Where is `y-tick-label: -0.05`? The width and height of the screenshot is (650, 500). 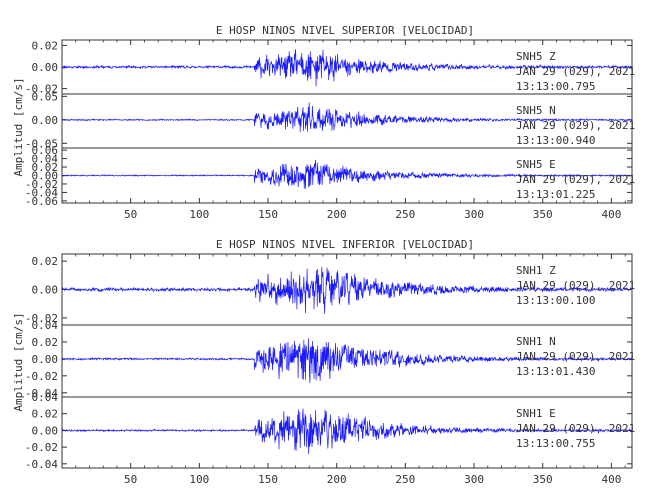 y-tick-label: -0.05 is located at coordinates (41, 143).